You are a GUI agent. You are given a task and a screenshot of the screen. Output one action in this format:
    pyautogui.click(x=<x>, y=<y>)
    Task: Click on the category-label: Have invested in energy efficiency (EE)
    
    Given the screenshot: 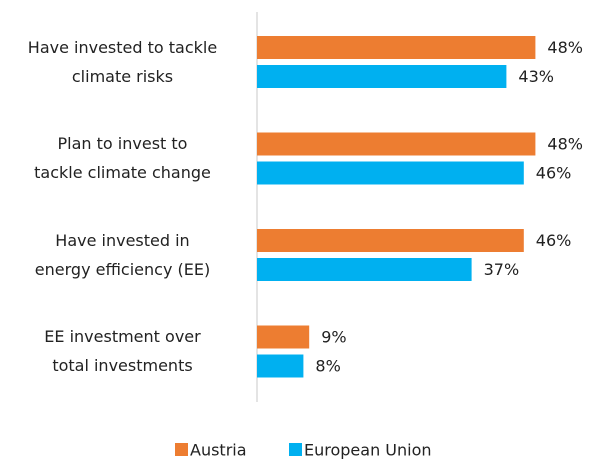 What is the action you would take?
    pyautogui.click(x=122, y=254)
    